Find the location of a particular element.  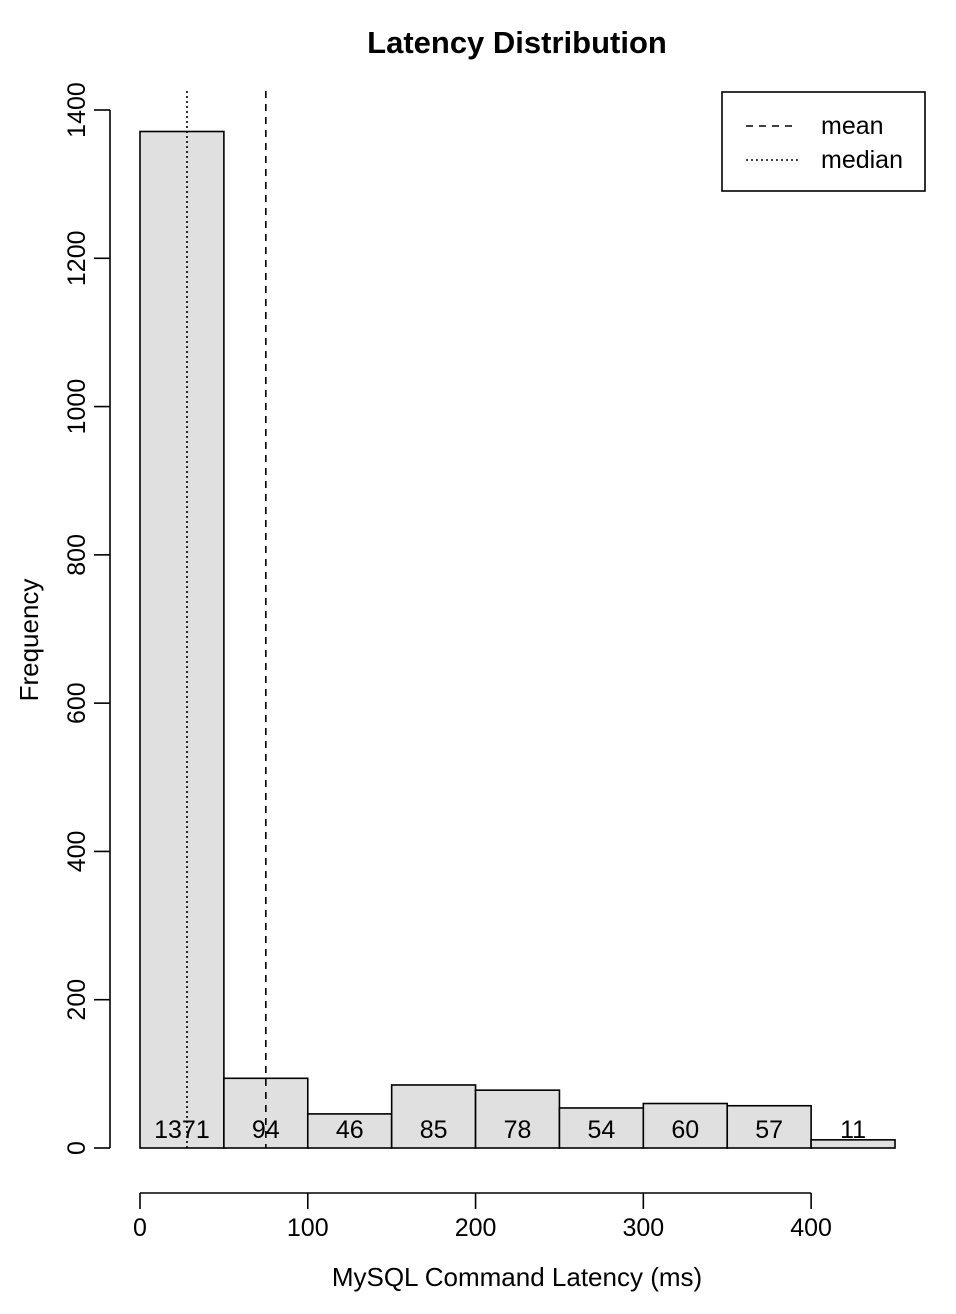

x-tick-label: 300 is located at coordinates (643, 1228).